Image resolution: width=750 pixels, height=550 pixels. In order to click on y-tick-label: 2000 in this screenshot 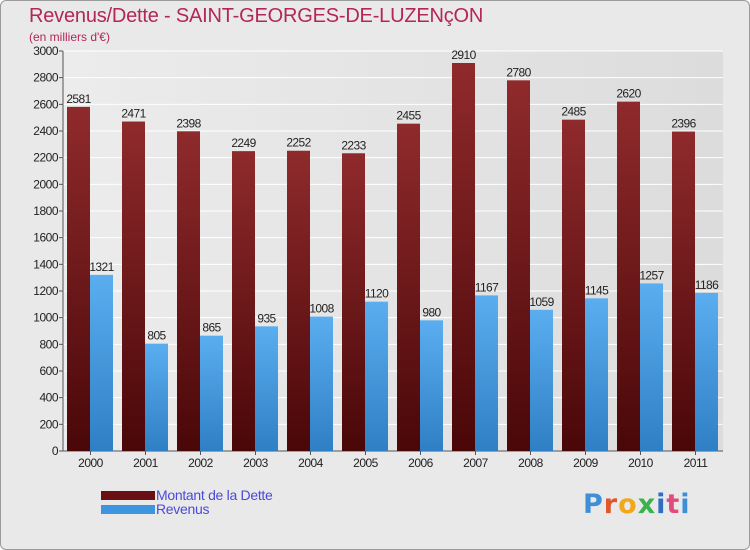, I will do `click(46, 184)`.